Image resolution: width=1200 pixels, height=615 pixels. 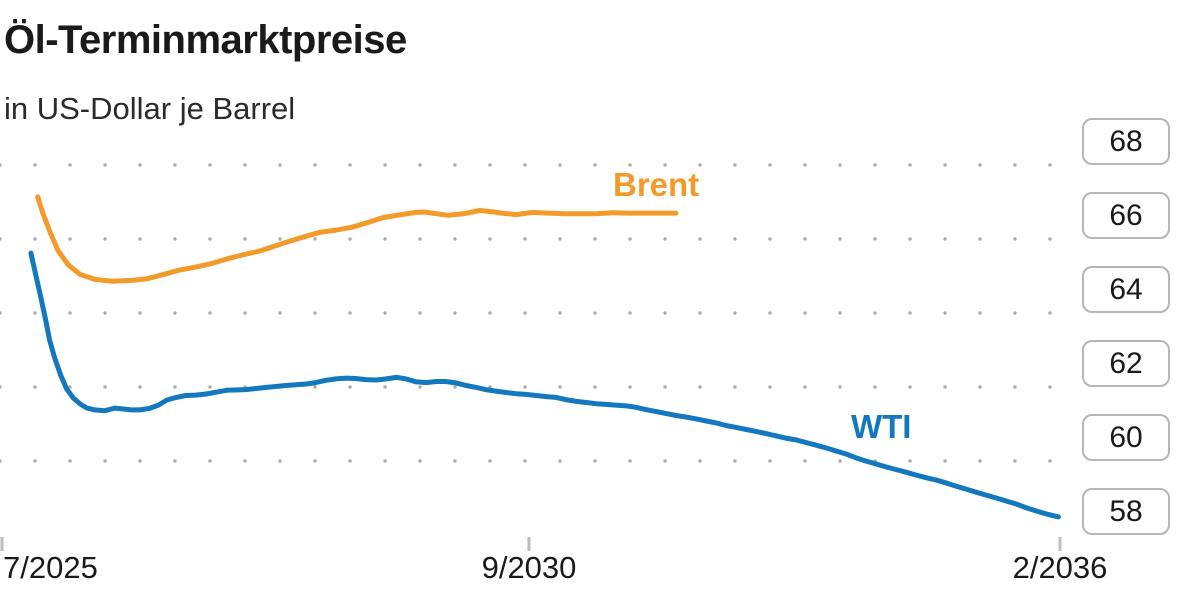 I want to click on y-axis-label-box: 66, so click(x=1126, y=215).